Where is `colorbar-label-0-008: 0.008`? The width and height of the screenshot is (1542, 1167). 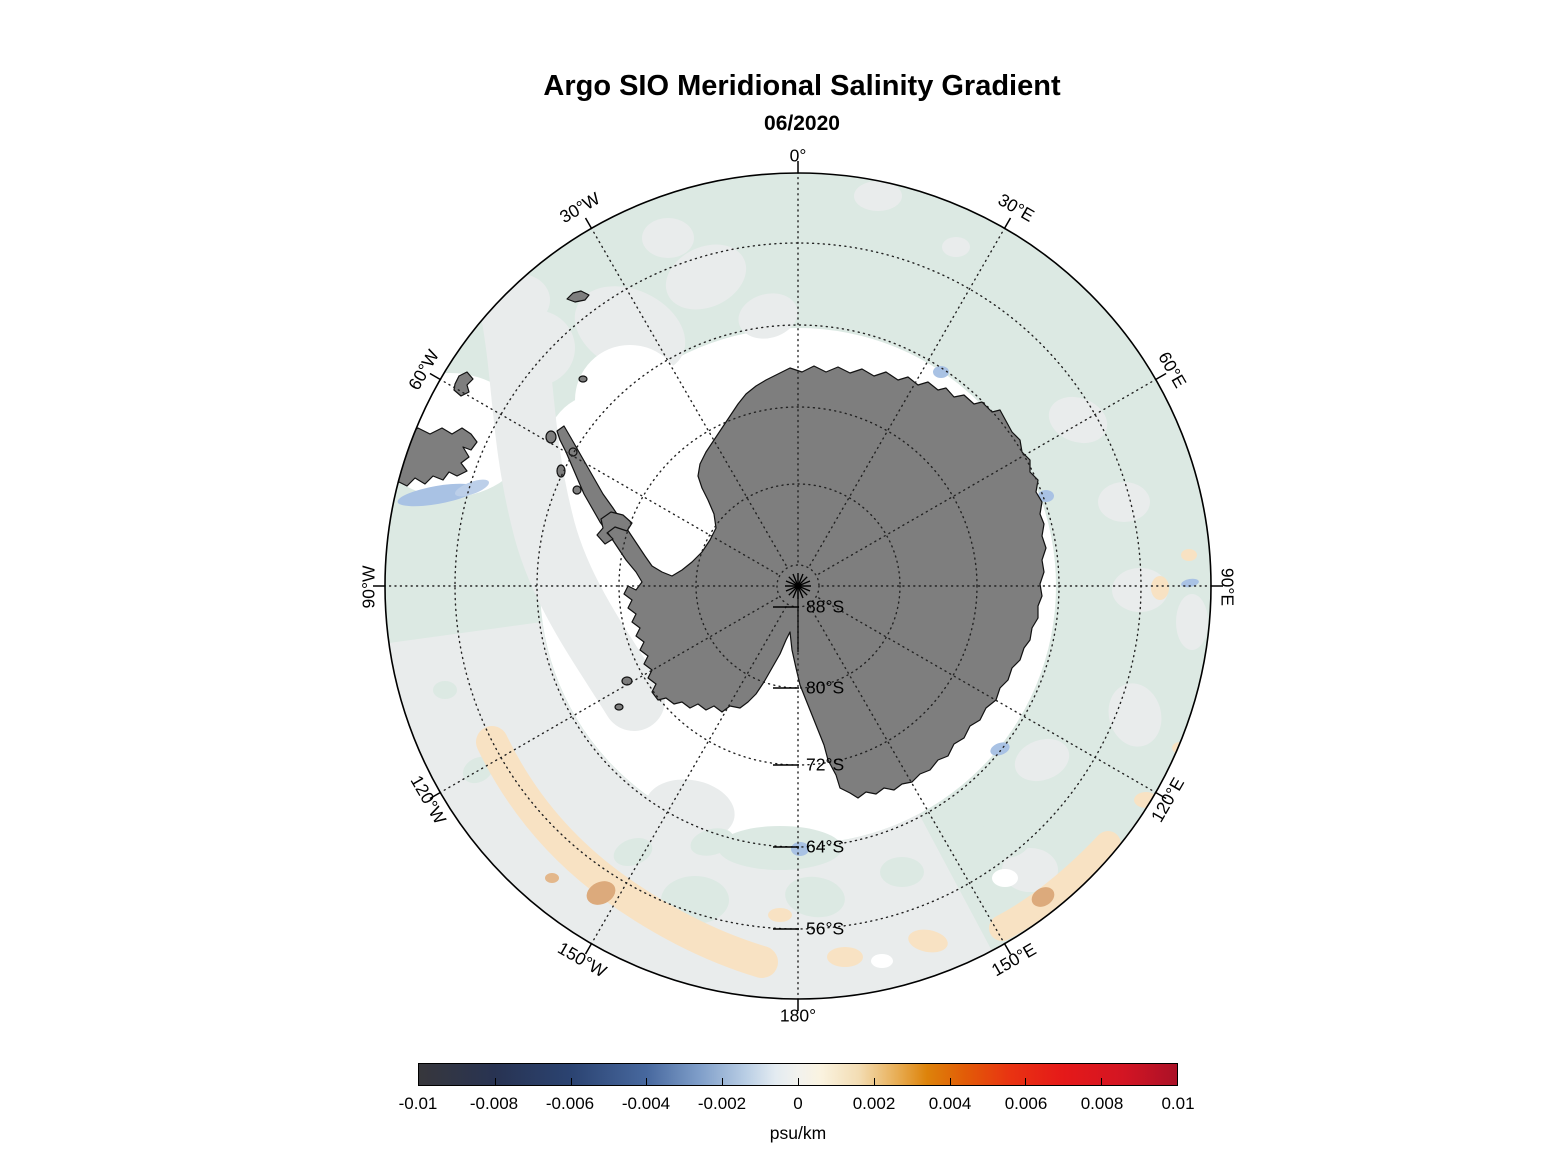 colorbar-label-0-008: 0.008 is located at coordinates (1102, 1103).